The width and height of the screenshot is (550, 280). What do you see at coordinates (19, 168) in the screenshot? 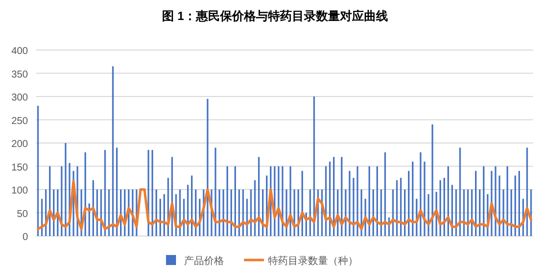
I see `y-tick-label: 150` at bounding box center [19, 168].